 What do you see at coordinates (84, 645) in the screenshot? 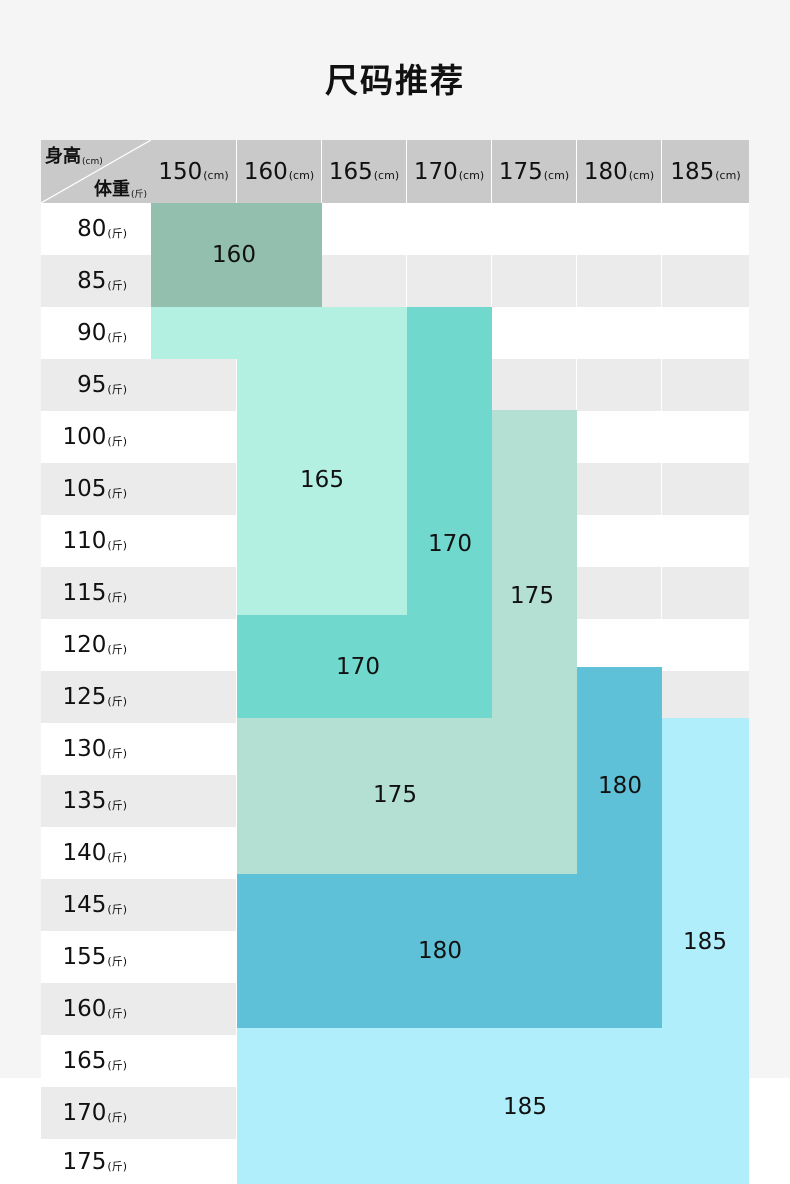
I see `weight-value: 120` at bounding box center [84, 645].